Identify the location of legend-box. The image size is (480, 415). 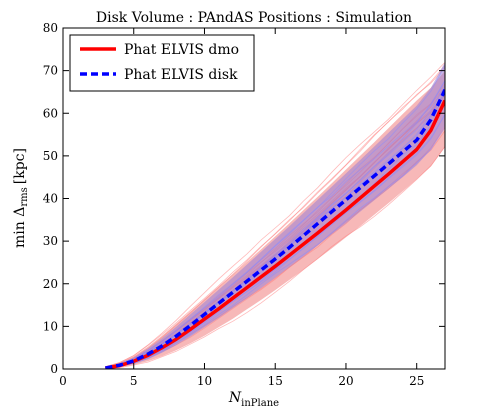
(162, 63).